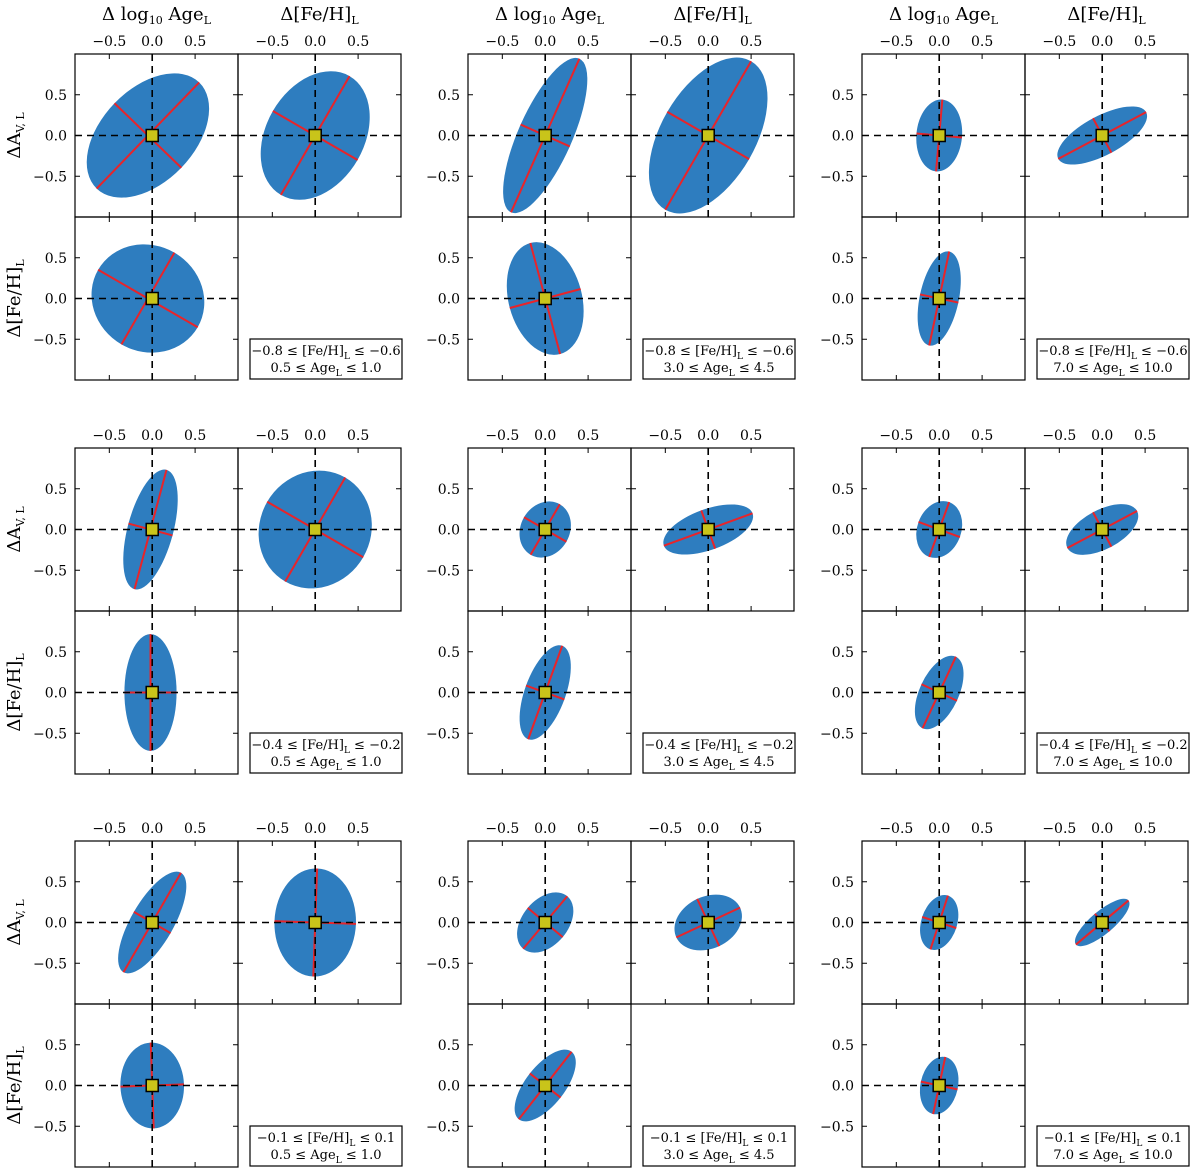 This screenshot has width=1200, height=1172. What do you see at coordinates (549, 922) in the screenshot?
I see `panel-8-age-av-plot-area` at bounding box center [549, 922].